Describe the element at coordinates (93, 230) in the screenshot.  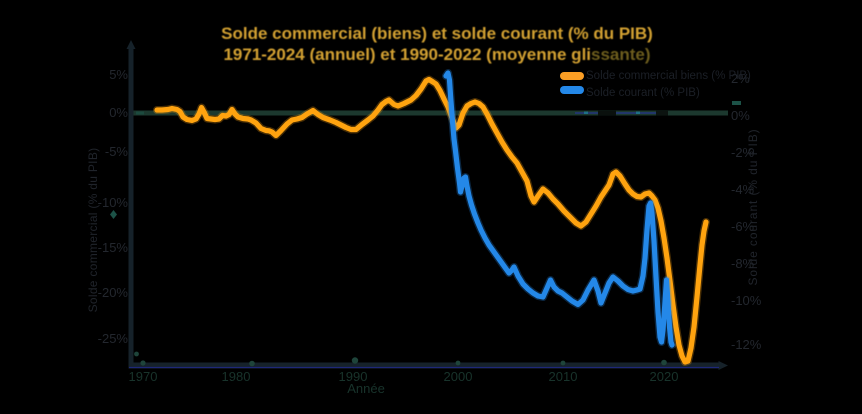
I see `svg-text: Solde commercial (% du PIB)` at that location.